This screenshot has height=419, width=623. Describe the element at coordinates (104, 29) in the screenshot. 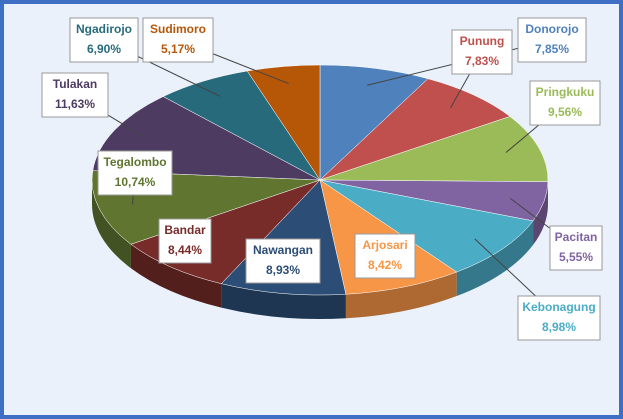

I see `slice-name: Ngadirojo` at that location.